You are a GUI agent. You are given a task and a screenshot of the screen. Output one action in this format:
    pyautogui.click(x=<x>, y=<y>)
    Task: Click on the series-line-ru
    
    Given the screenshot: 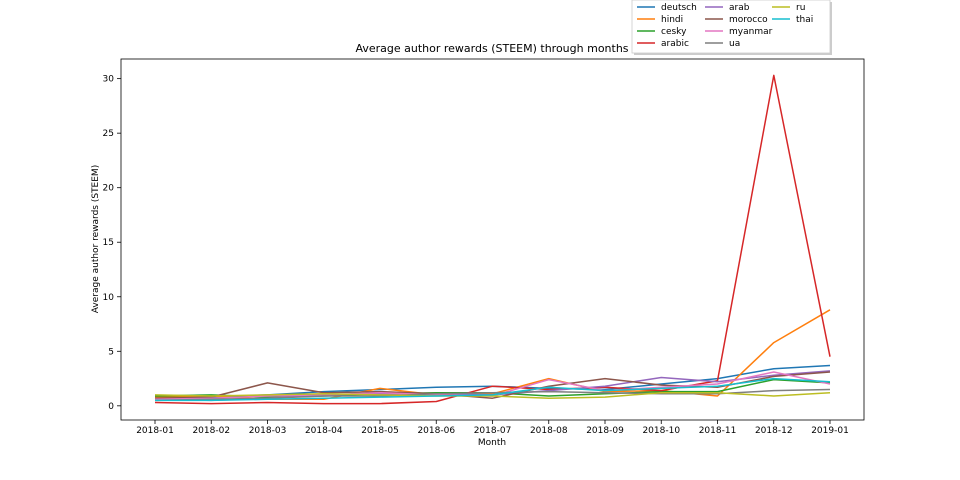 What is the action you would take?
    pyautogui.click(x=492, y=395)
    